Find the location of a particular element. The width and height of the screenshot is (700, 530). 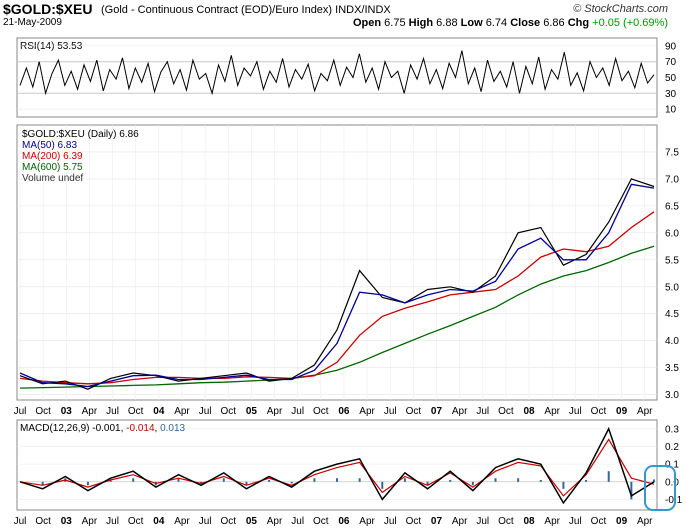

rsi-legend: RSI(14) 53.53 is located at coordinates (51, 46).